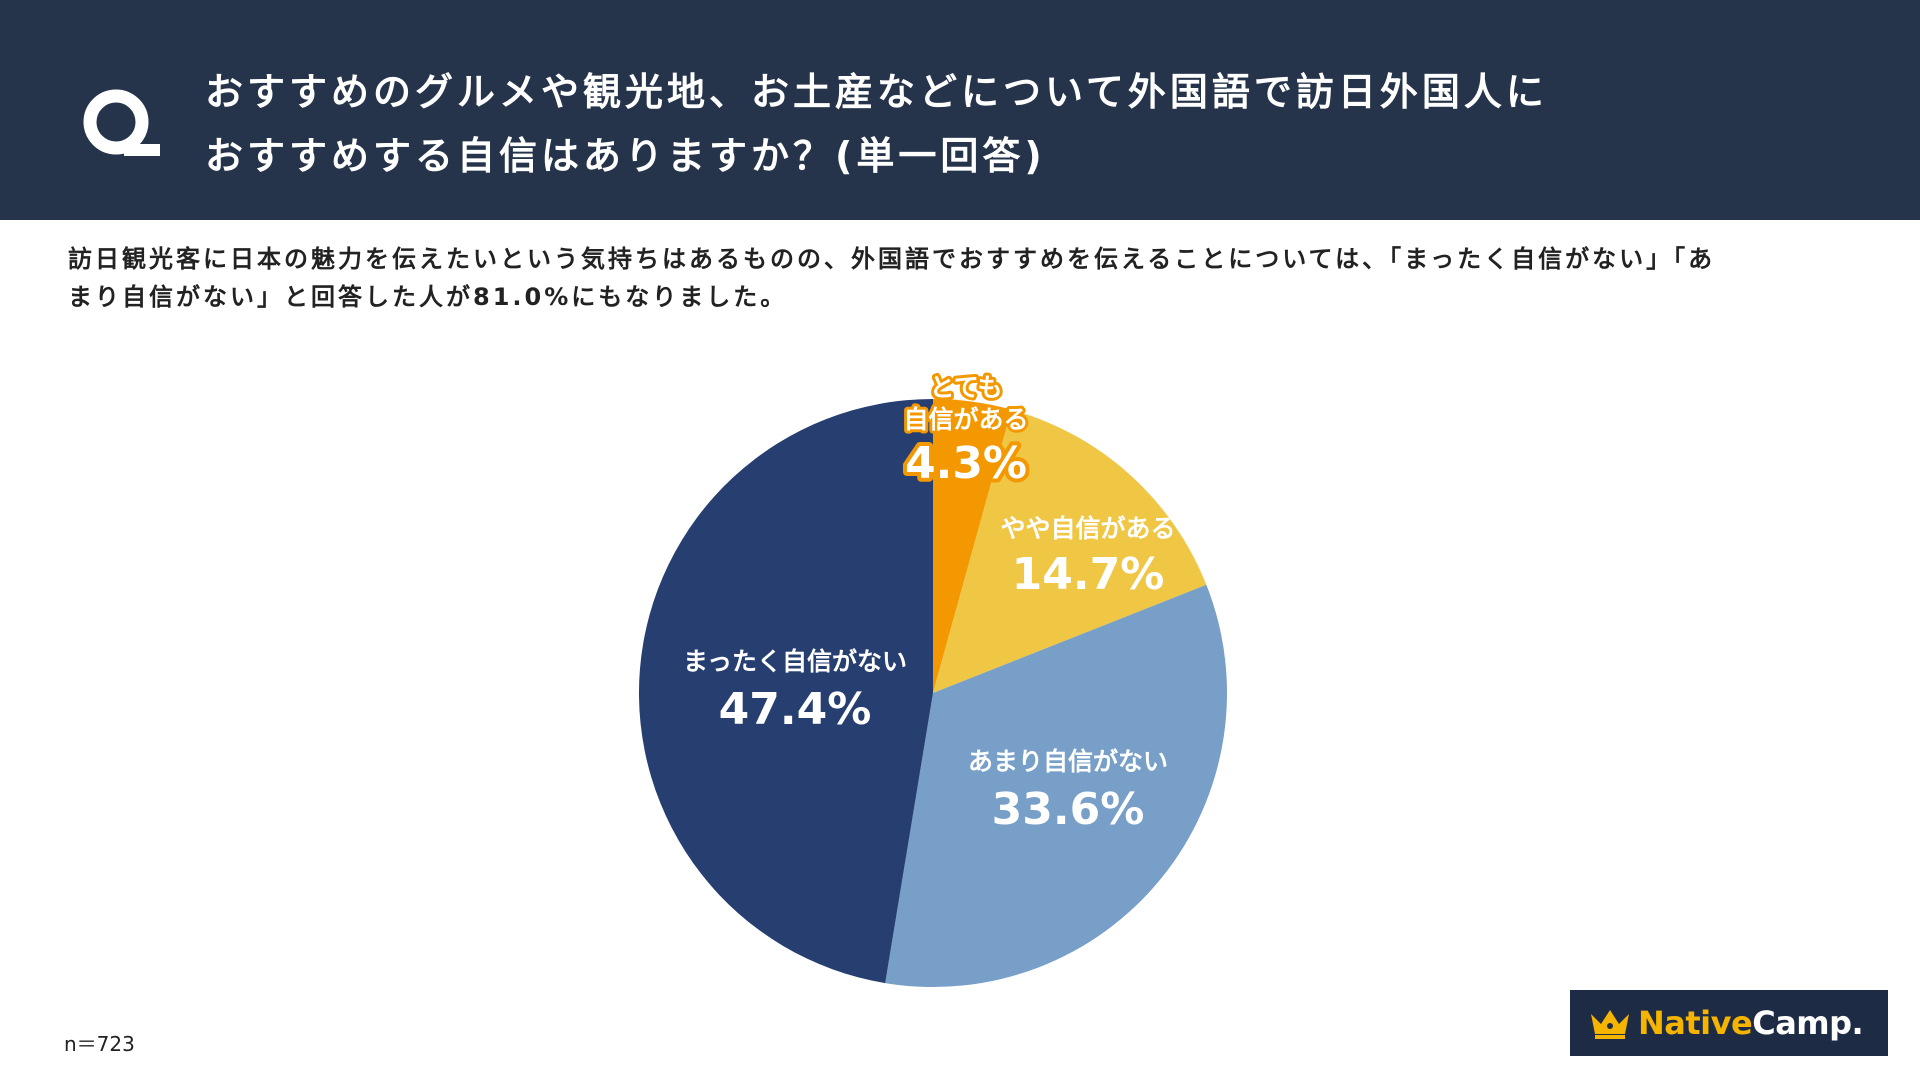 Image resolution: width=1920 pixels, height=1080 pixels. What do you see at coordinates (121, 122) in the screenshot?
I see `question-q-icon` at bounding box center [121, 122].